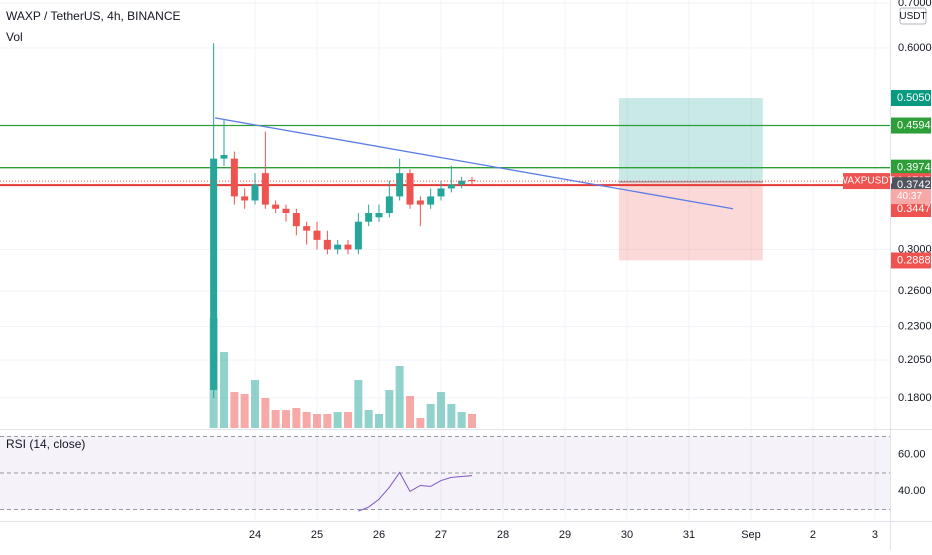 This screenshot has height=555, width=932. I want to click on currency: USDT, so click(912, 16).